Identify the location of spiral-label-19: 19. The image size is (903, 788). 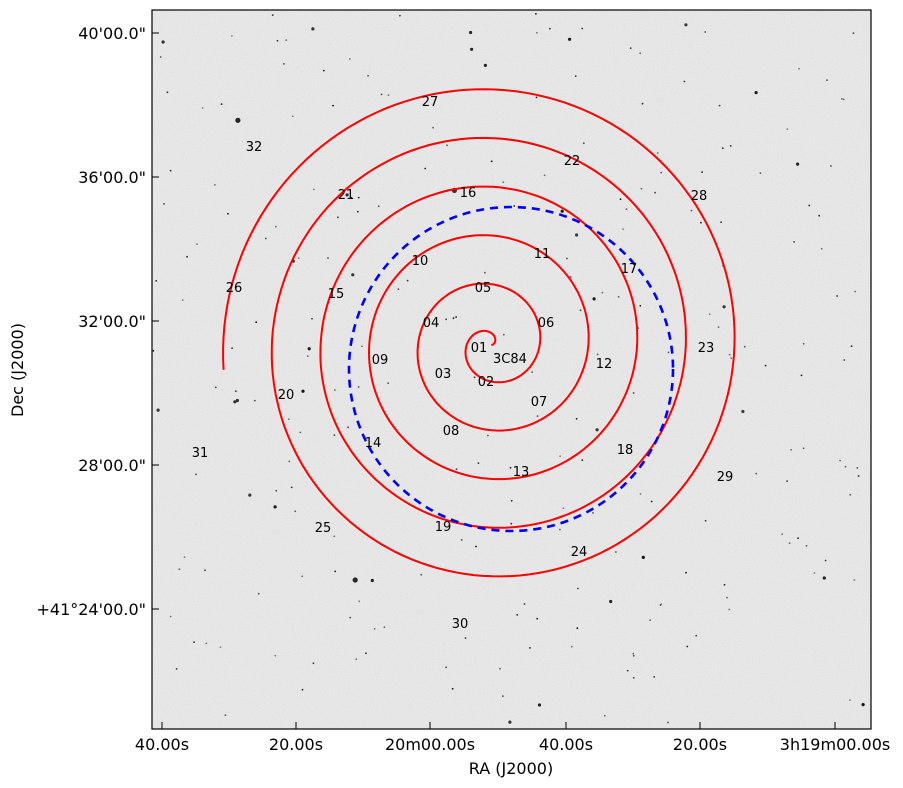
(443, 527).